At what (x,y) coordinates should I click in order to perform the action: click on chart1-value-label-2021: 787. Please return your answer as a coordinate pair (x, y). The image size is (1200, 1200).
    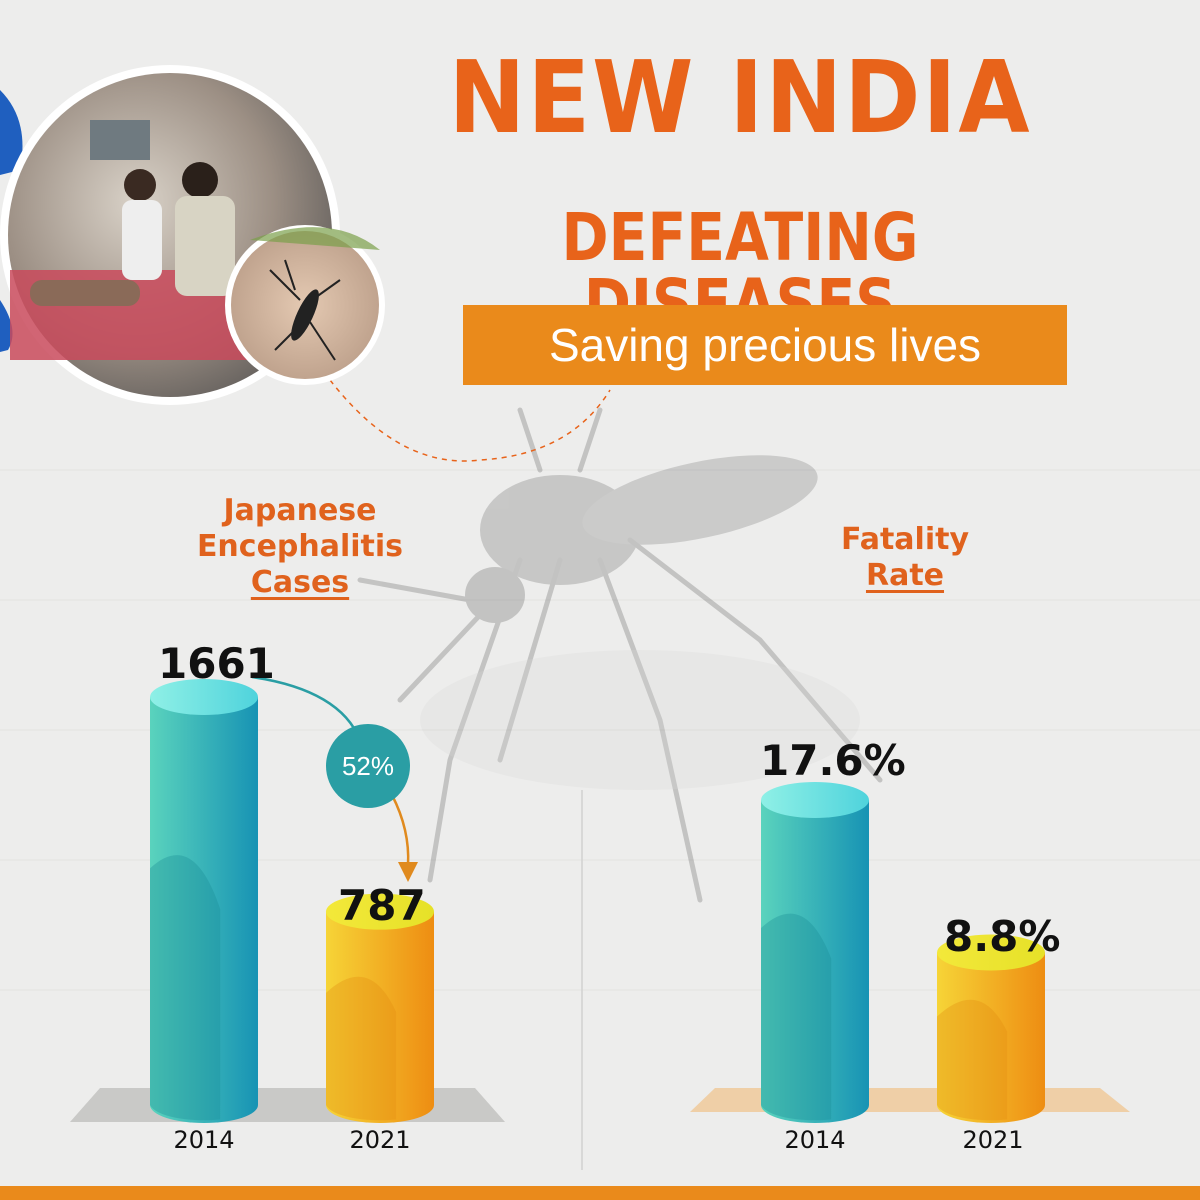
    Looking at the image, I should click on (382, 905).